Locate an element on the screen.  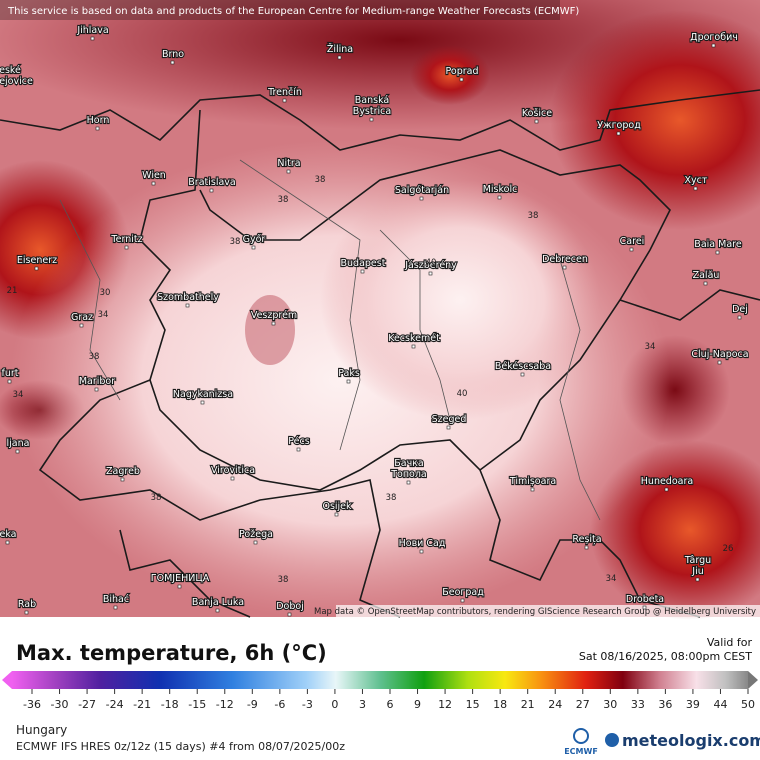
tick-label: 24 is located at coordinates (555, 704).